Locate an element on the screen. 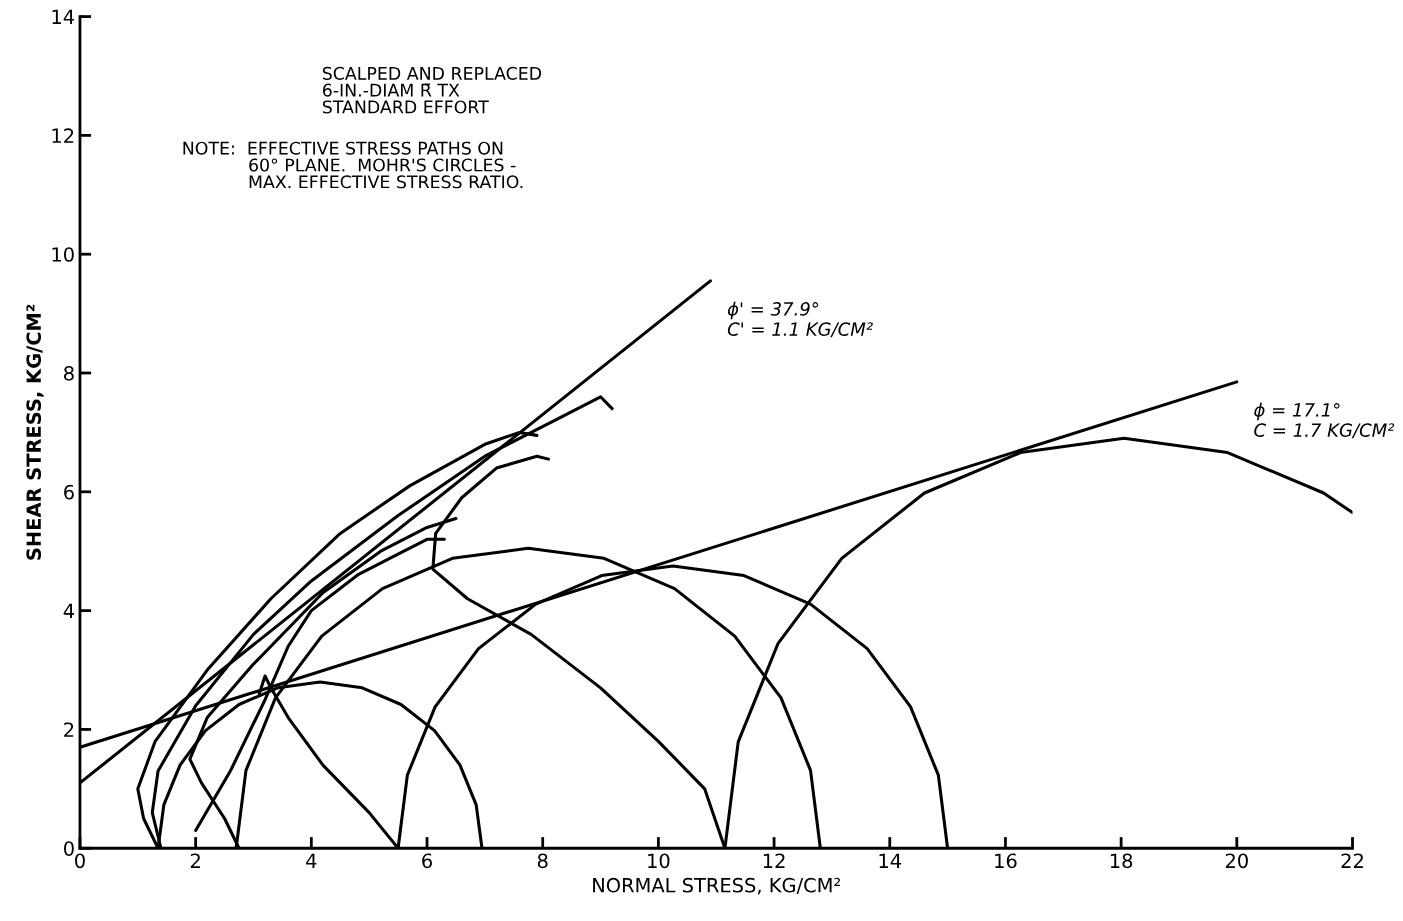 Image resolution: width=1403 pixels, height=921 pixels. x-tick-label: 20 is located at coordinates (1236, 861).